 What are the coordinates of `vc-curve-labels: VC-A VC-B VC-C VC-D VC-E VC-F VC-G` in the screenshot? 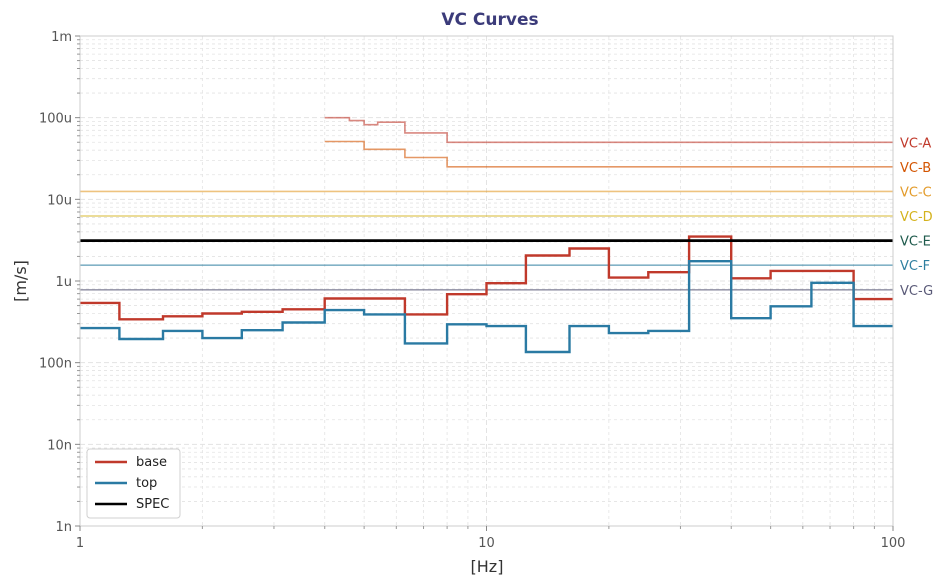 It's located at (916, 217).